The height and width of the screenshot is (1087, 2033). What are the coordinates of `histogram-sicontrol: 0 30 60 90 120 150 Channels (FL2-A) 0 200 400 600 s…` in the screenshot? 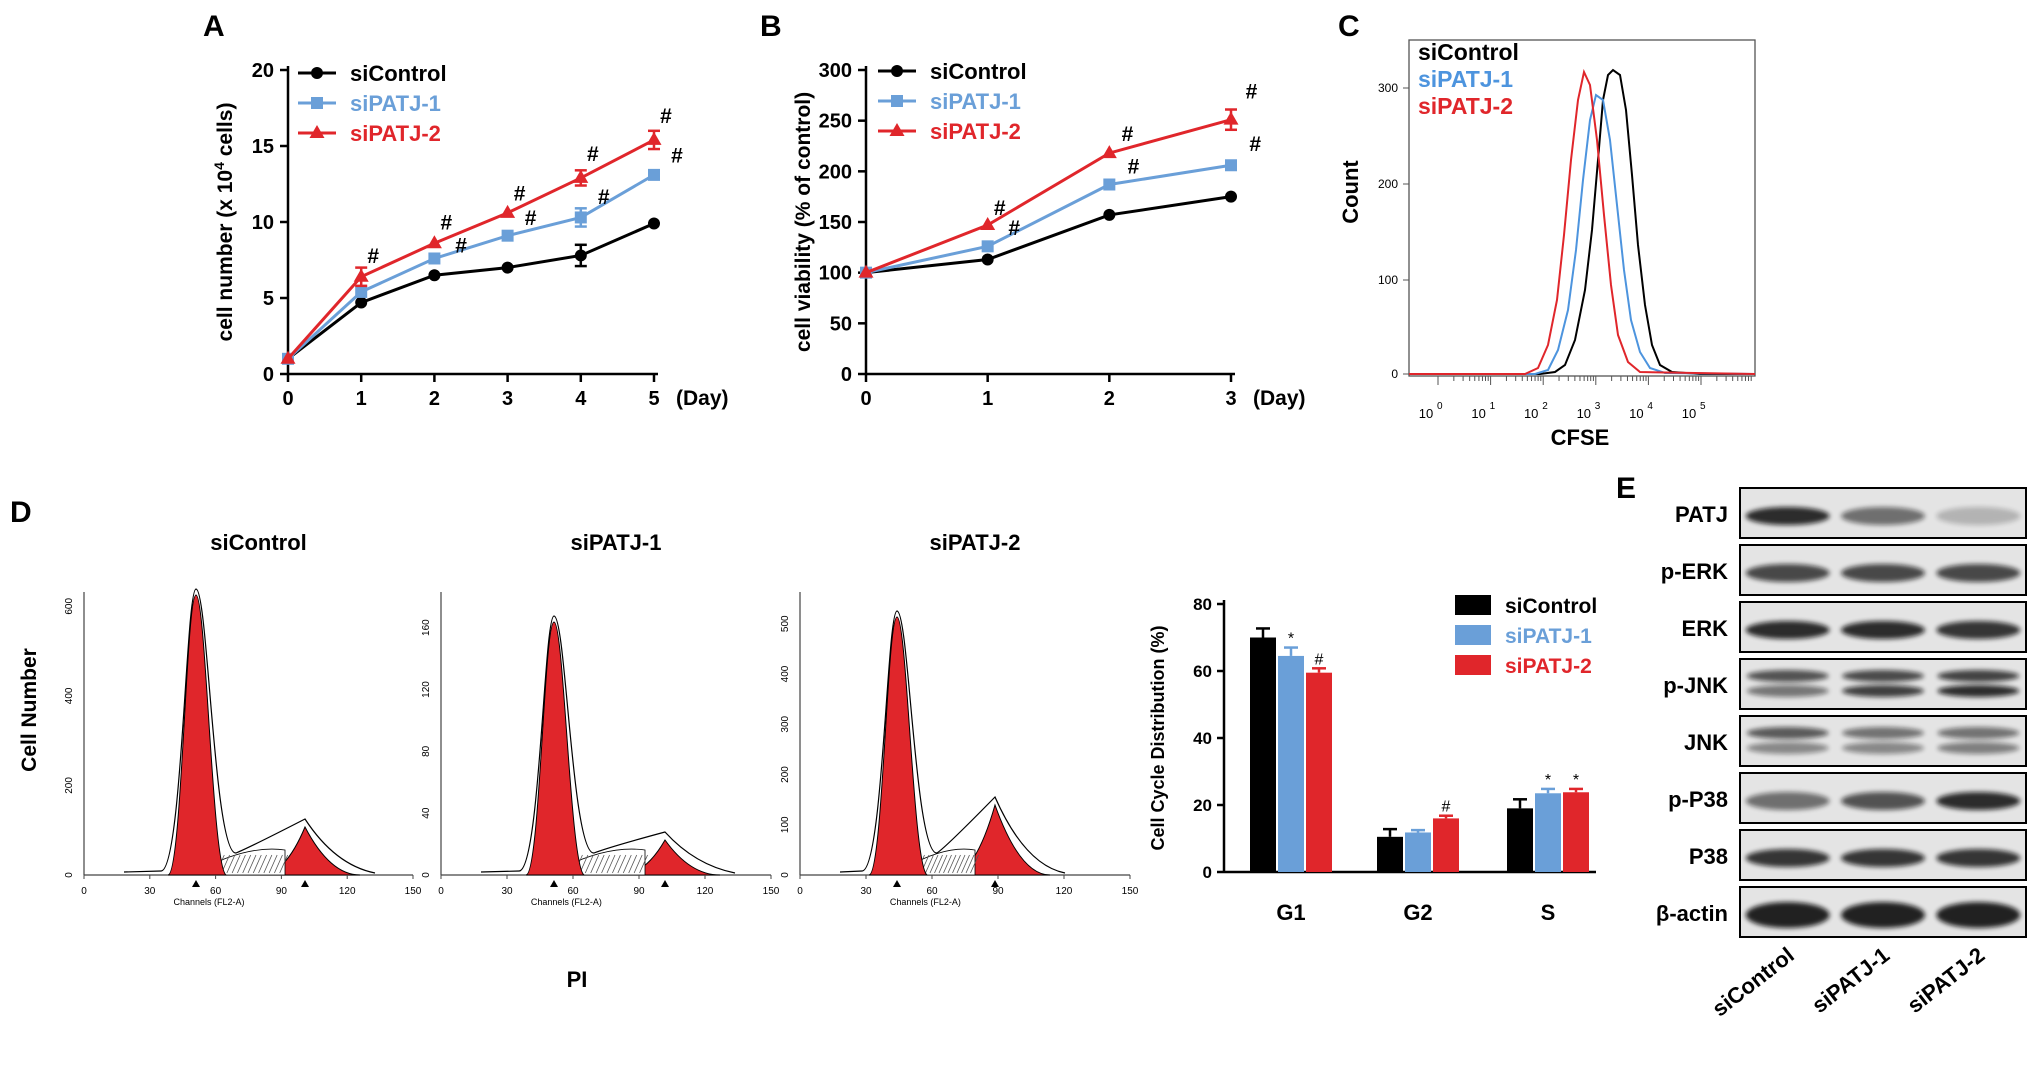 It's located at (243, 718).